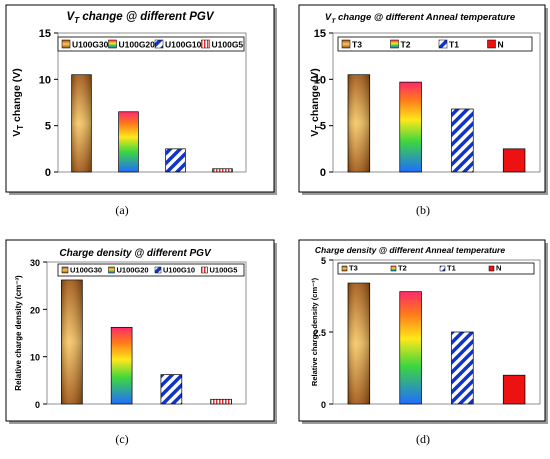 The height and width of the screenshot is (459, 550). What do you see at coordinates (423, 210) in the screenshot?
I see `panel-label-b: (b)` at bounding box center [423, 210].